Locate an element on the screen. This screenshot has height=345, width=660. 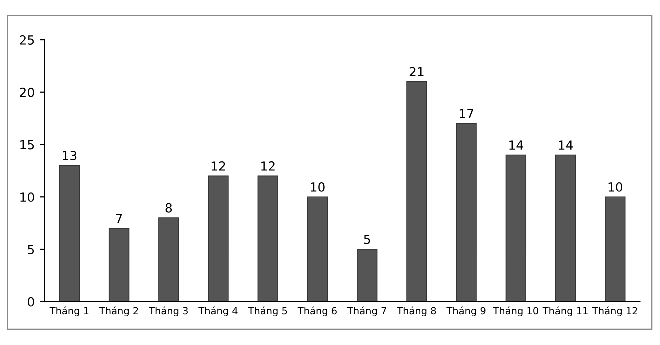
data-label: 7 is located at coordinates (119, 219).